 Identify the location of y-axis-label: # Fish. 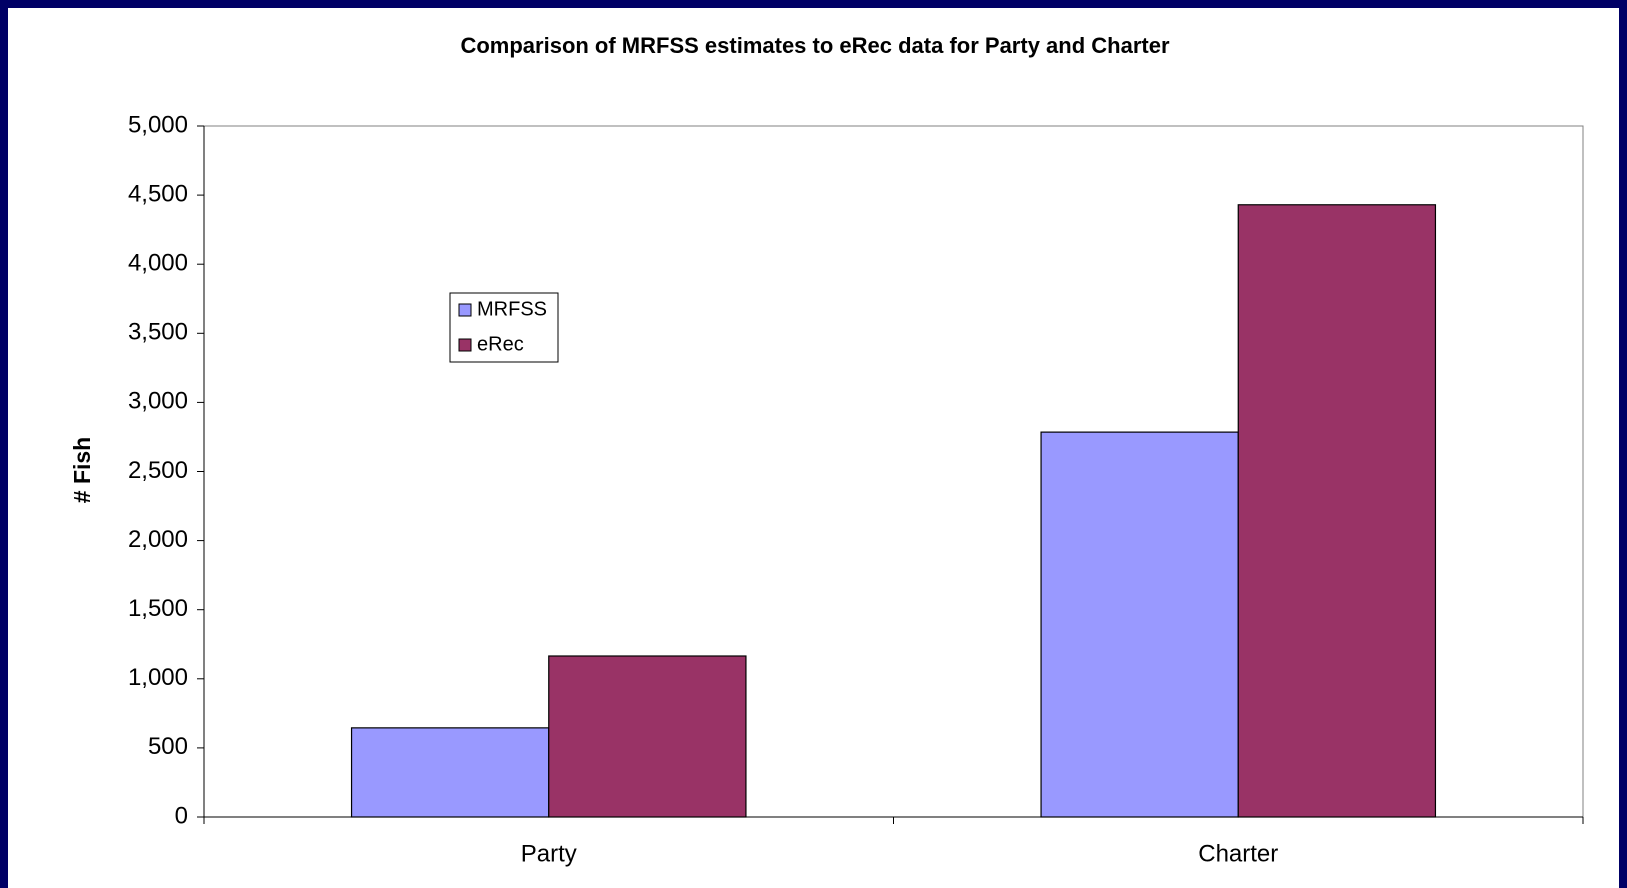
(82, 470).